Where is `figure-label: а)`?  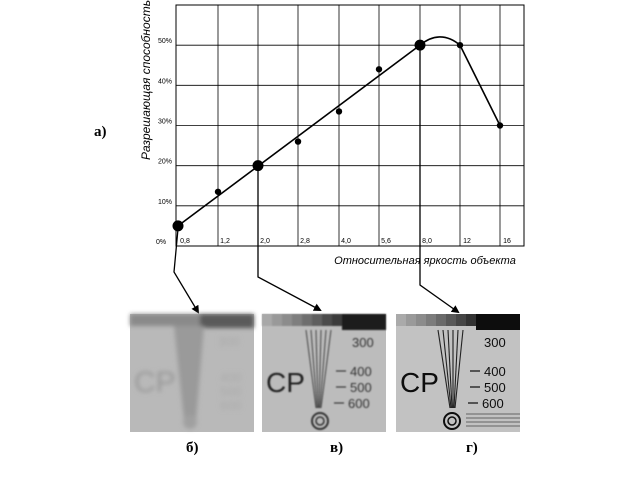 figure-label: а) is located at coordinates (100, 132).